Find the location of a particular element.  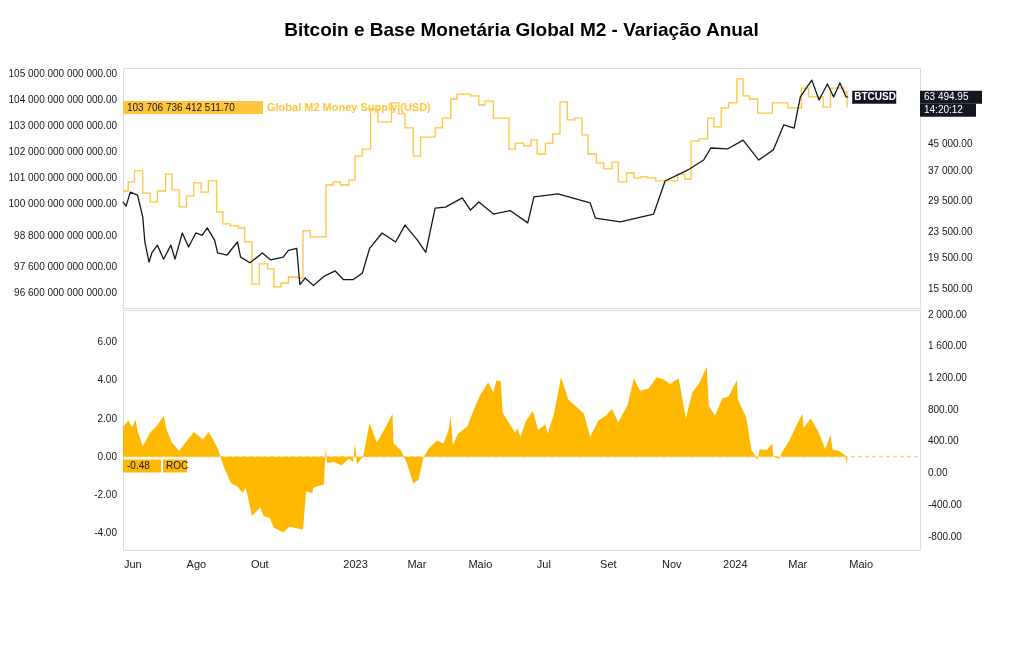

text: 63 494.95 is located at coordinates (946, 97).